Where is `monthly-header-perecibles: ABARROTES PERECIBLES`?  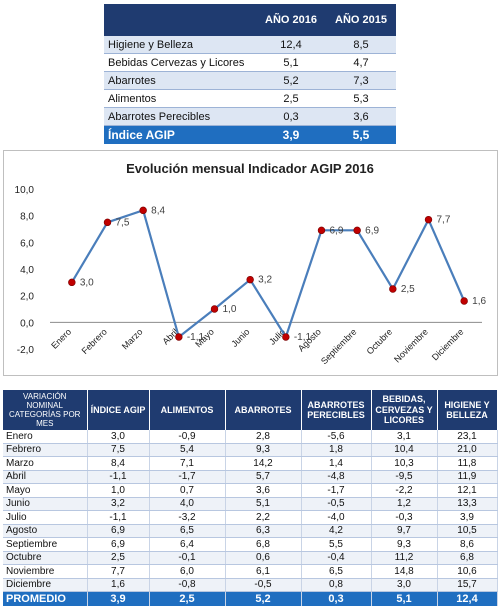 monthly-header-perecibles: ABARROTES PERECIBLES is located at coordinates (336, 410).